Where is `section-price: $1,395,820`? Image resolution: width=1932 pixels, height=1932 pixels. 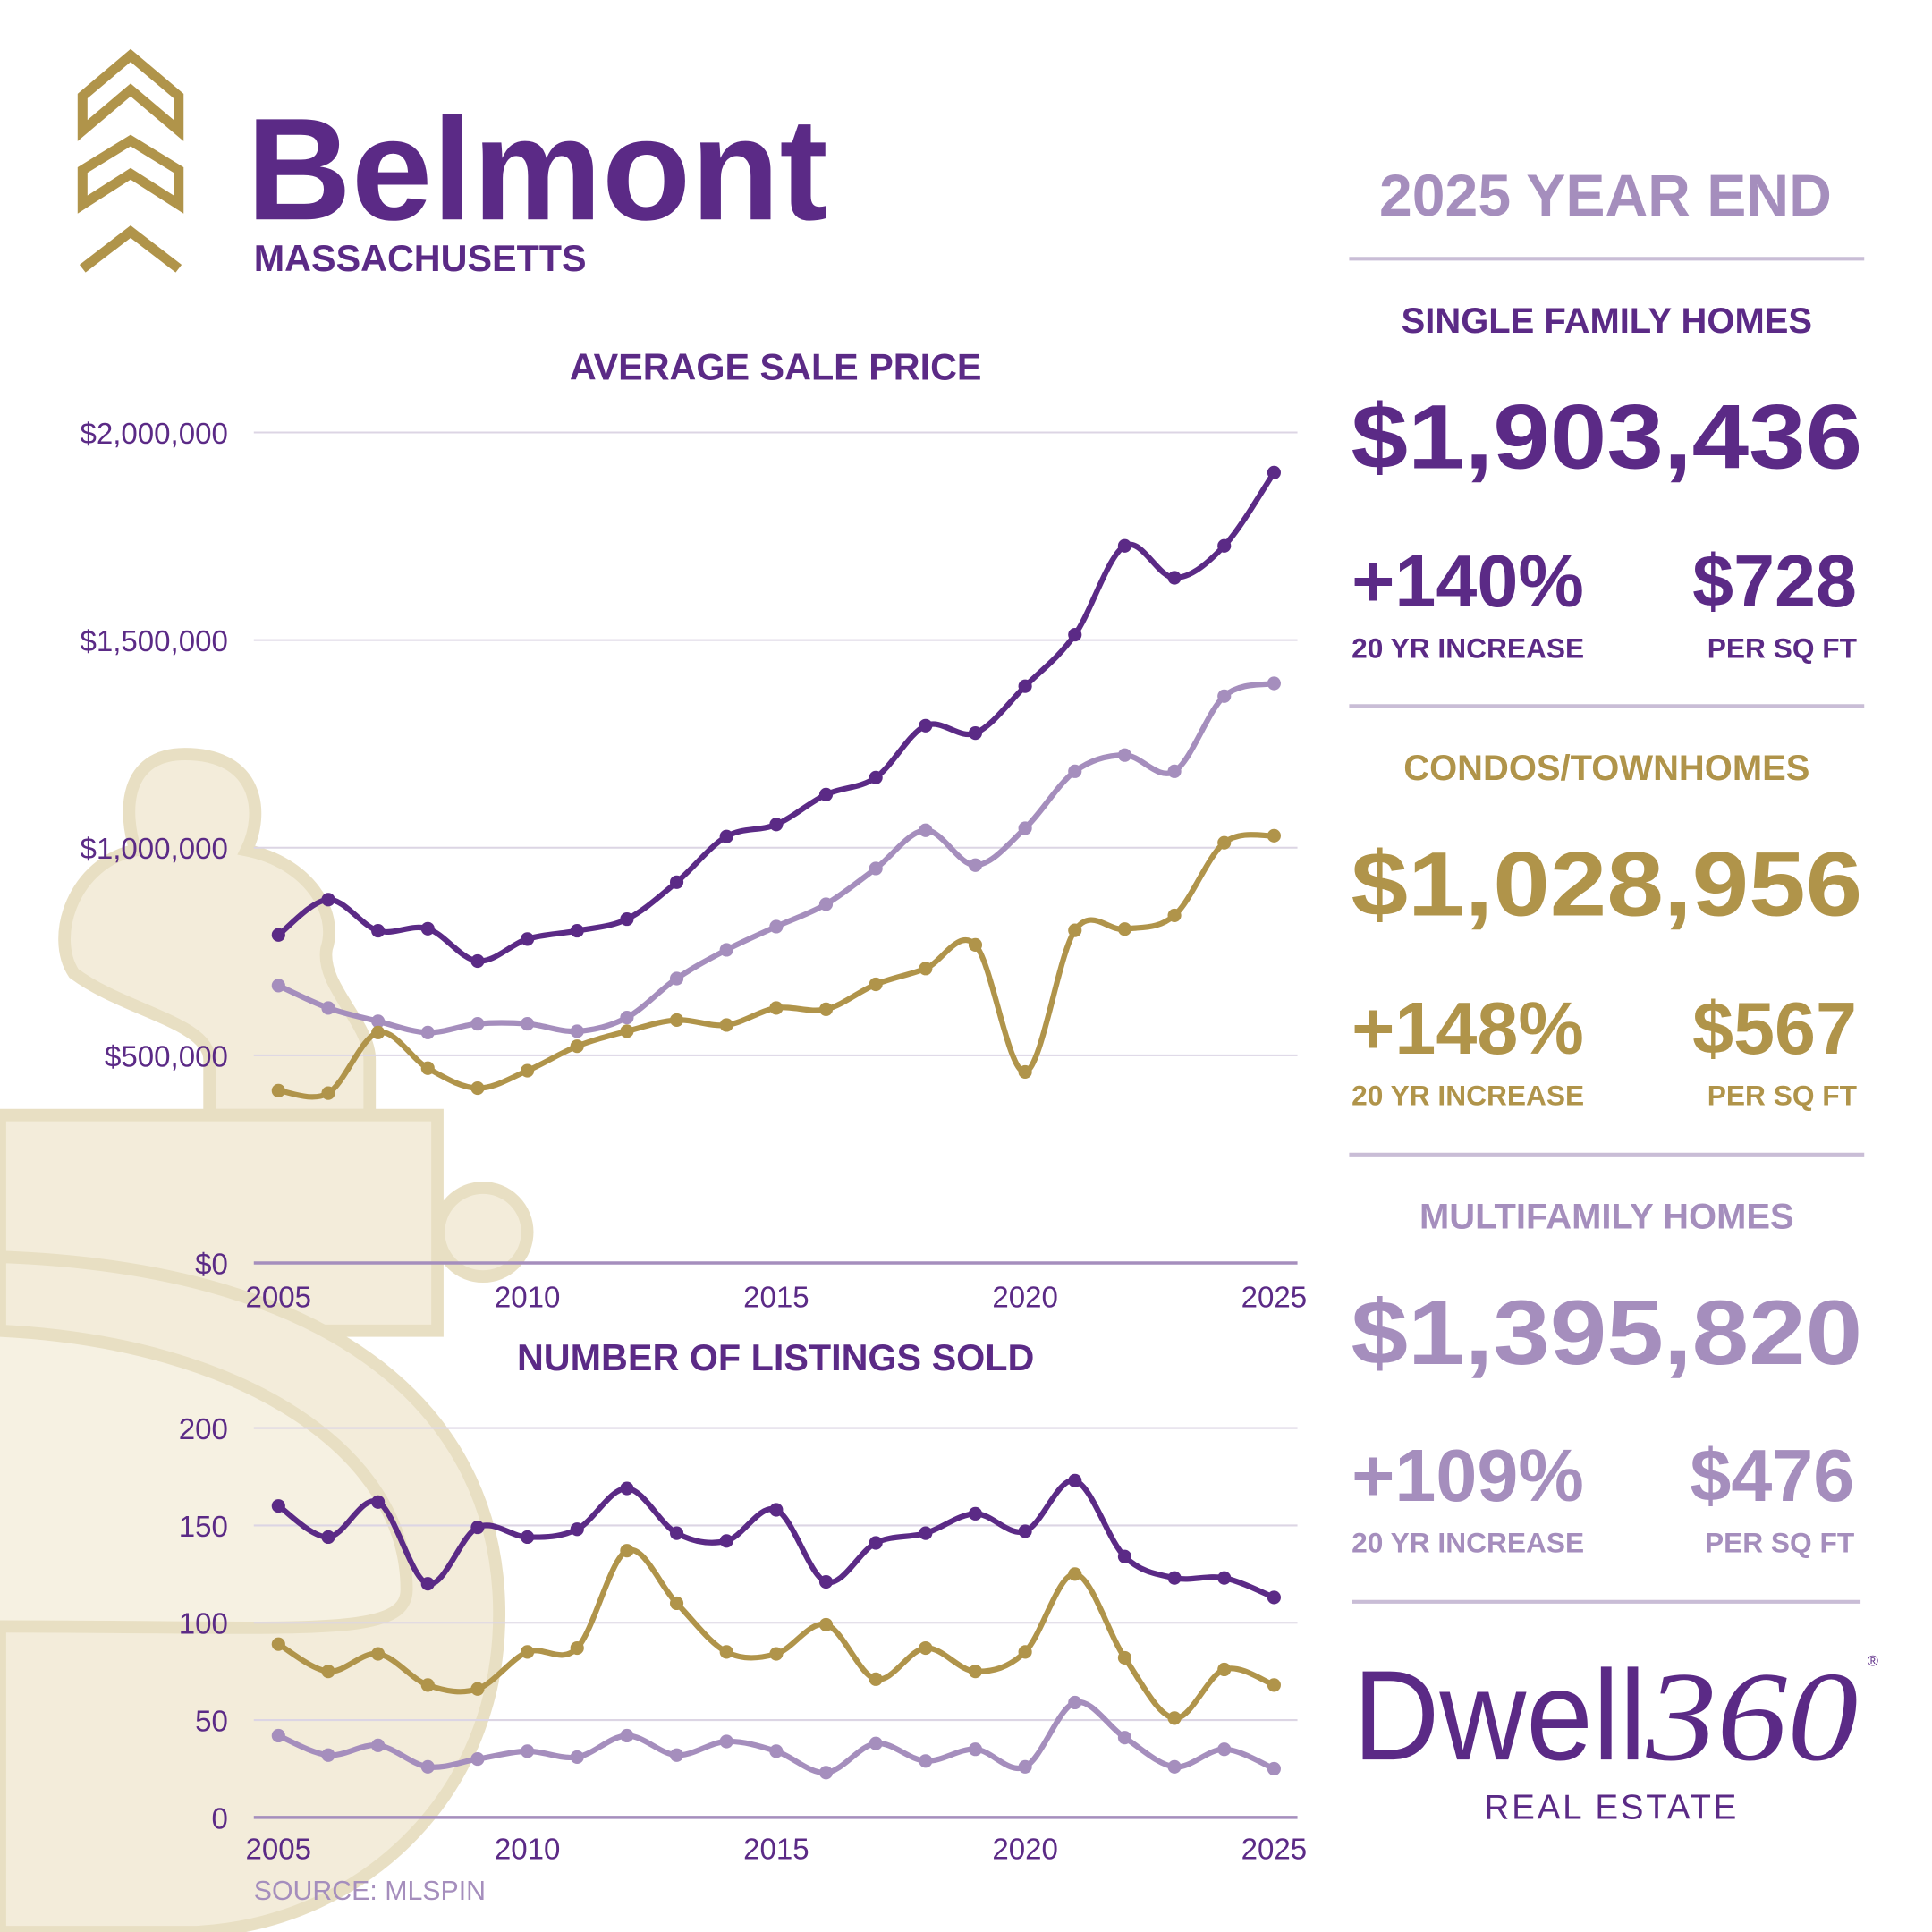
section-price: $1,395,820 is located at coordinates (1606, 1333).